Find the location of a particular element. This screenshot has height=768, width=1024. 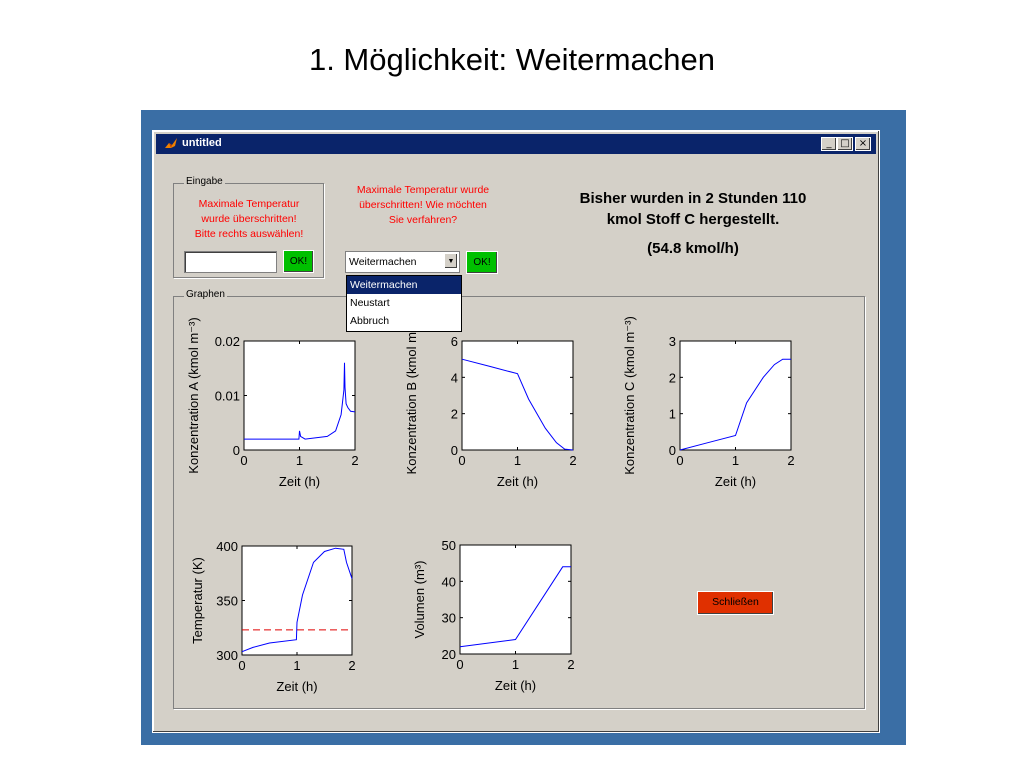

close-window-button: × is located at coordinates (863, 144).